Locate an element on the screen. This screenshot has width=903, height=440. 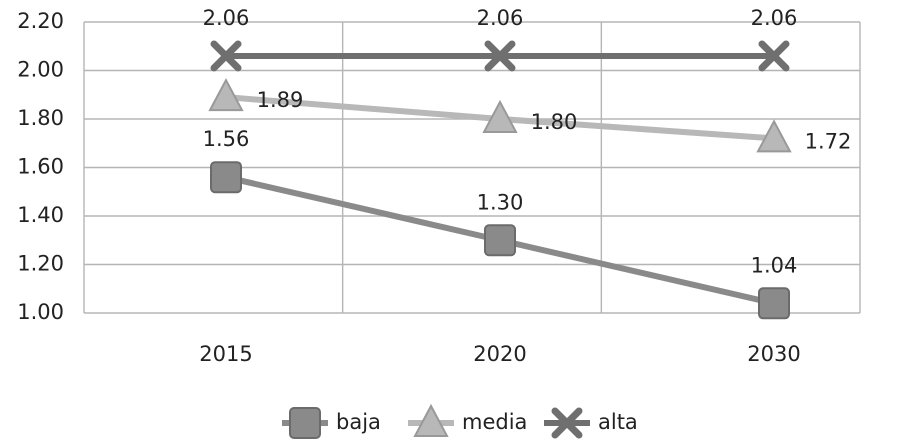
x-tick-label: 2015 is located at coordinates (225, 354).